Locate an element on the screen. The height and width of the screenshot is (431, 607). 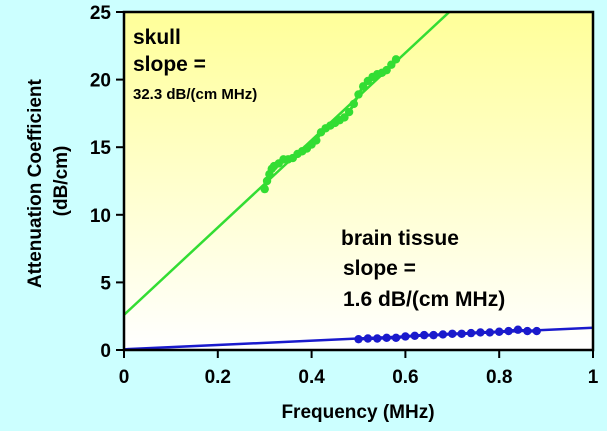
y-tick-label: 0 is located at coordinates (105, 351).